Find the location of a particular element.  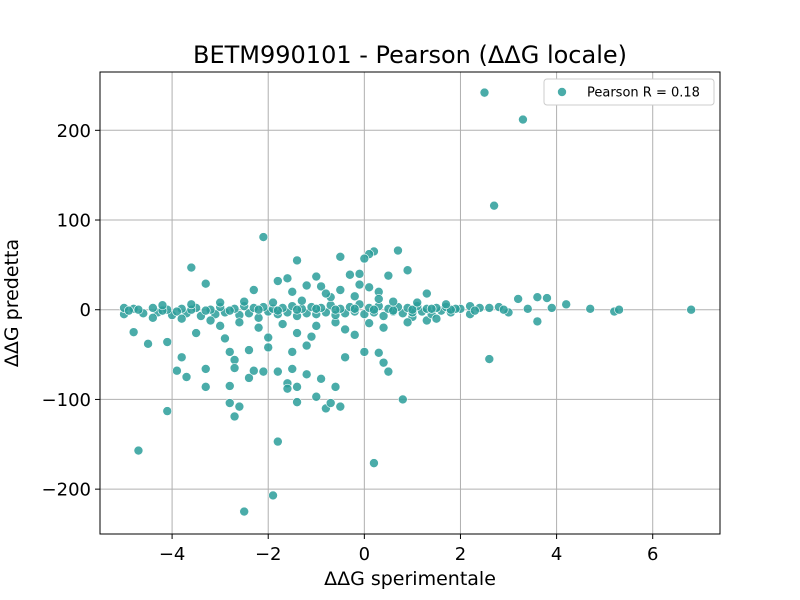

y-tick-label: −200 is located at coordinates (66, 490).